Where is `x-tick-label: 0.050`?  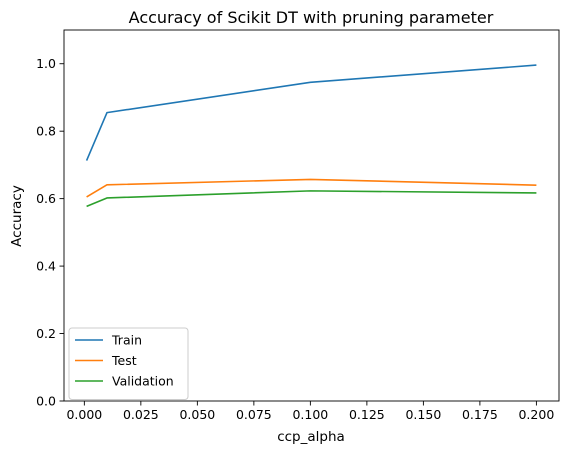
x-tick-label: 0.050 is located at coordinates (197, 414).